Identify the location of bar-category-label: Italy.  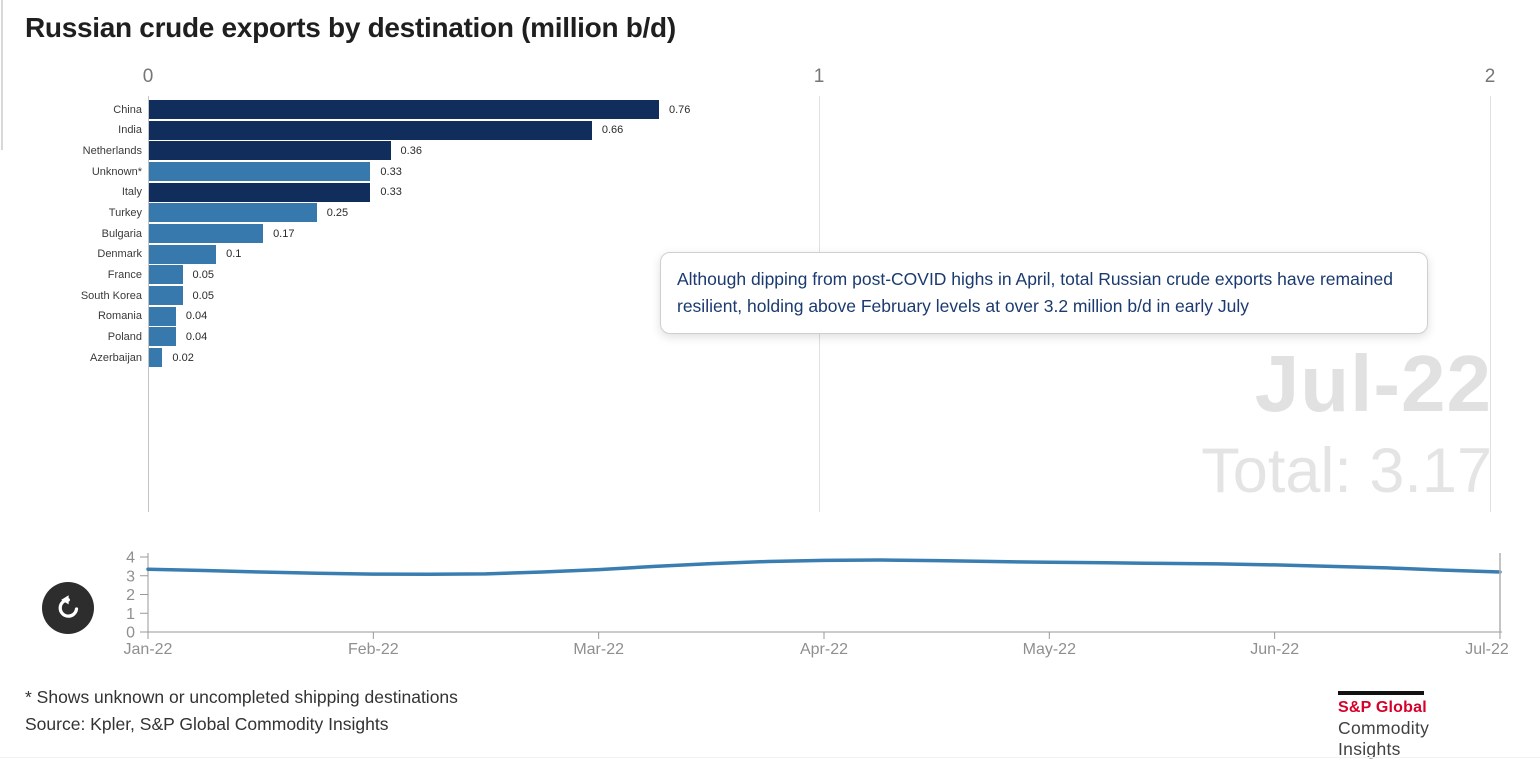
(131, 192).